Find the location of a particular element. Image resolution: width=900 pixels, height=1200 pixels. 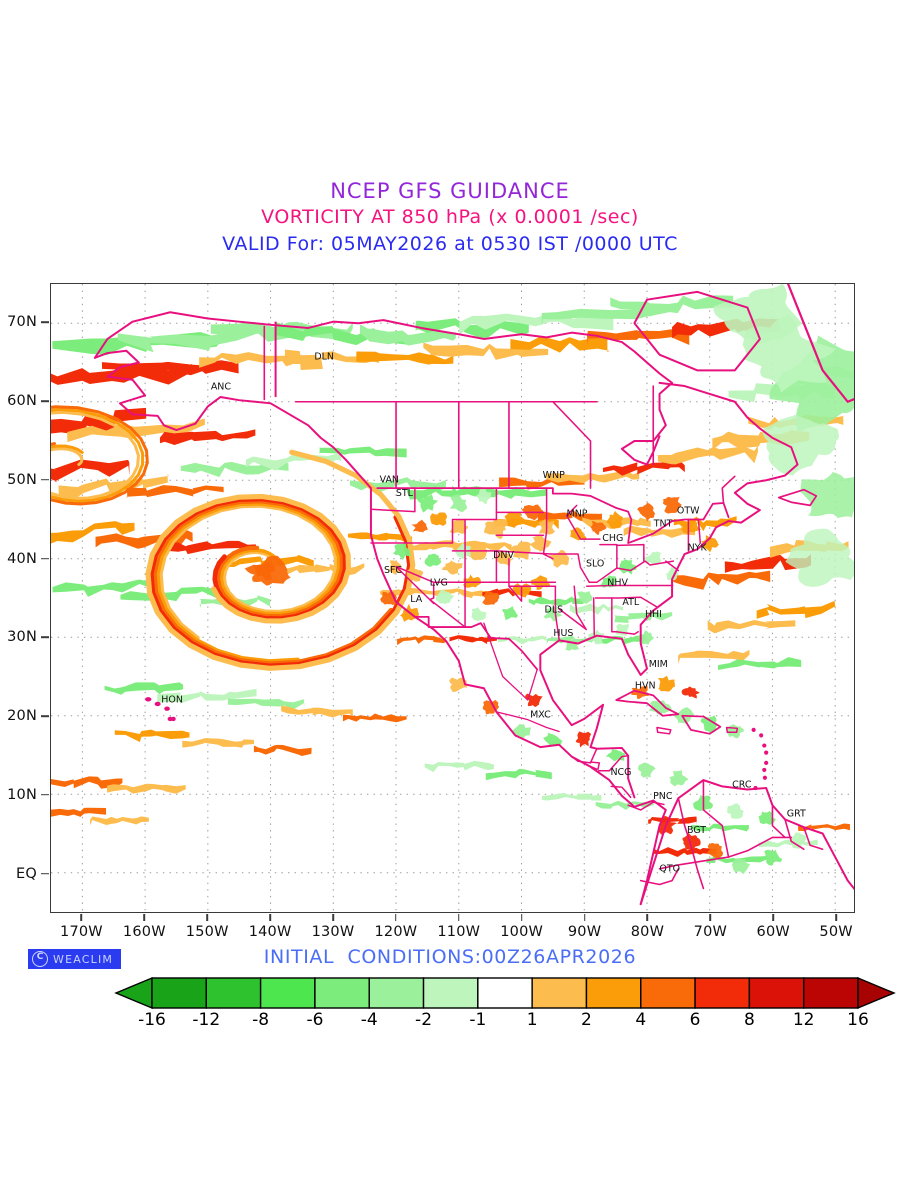

y-tick-label: 20N is located at coordinates (22, 716).